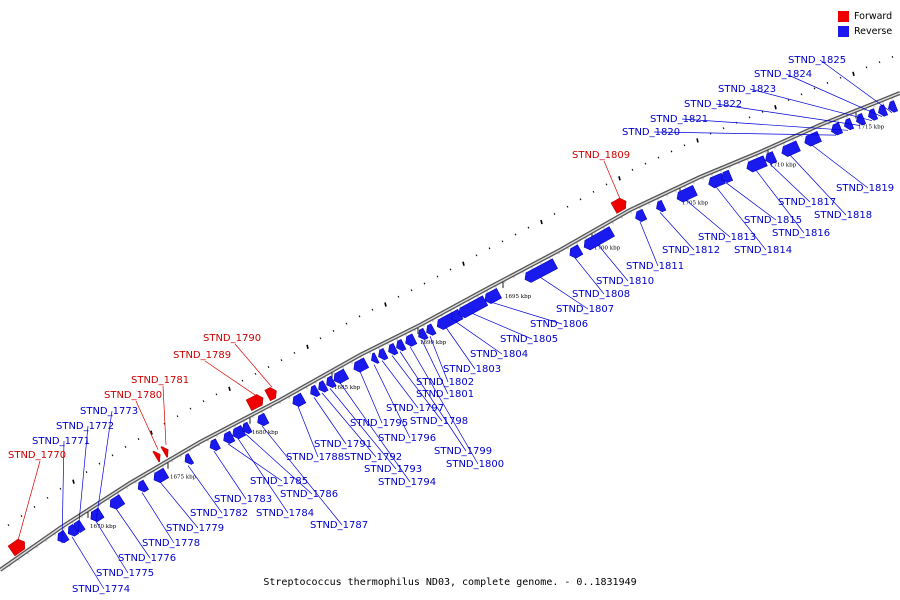 This screenshot has height=600, width=900. I want to click on label-stnd_1790: STND_1790, so click(232, 338).